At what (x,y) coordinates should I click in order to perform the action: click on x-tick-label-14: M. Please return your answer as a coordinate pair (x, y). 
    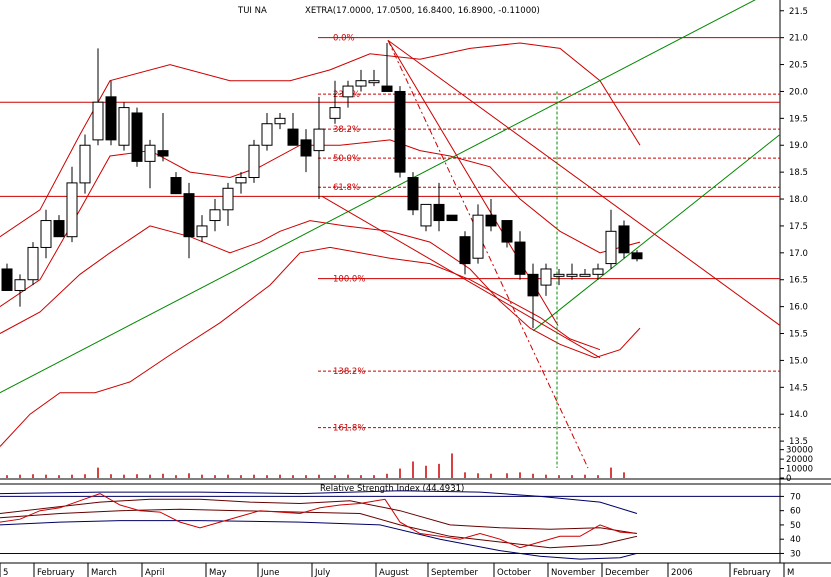
    Looking at the image, I should click on (790, 572).